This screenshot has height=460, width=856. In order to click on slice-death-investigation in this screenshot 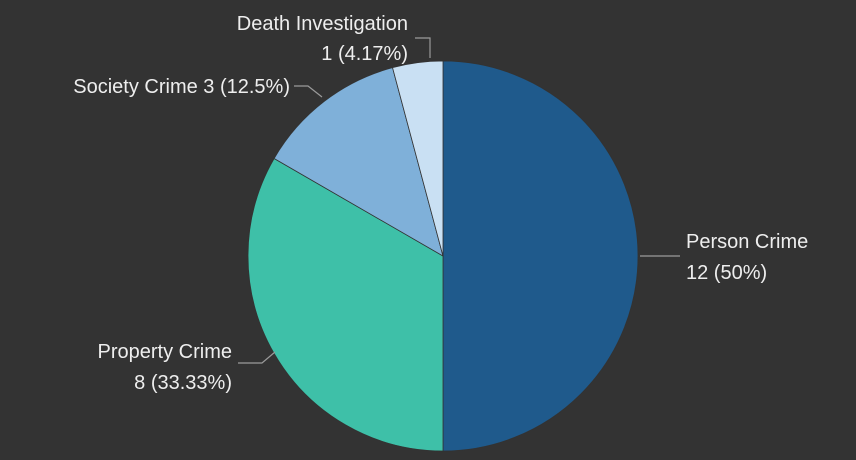, I will do `click(418, 158)`.